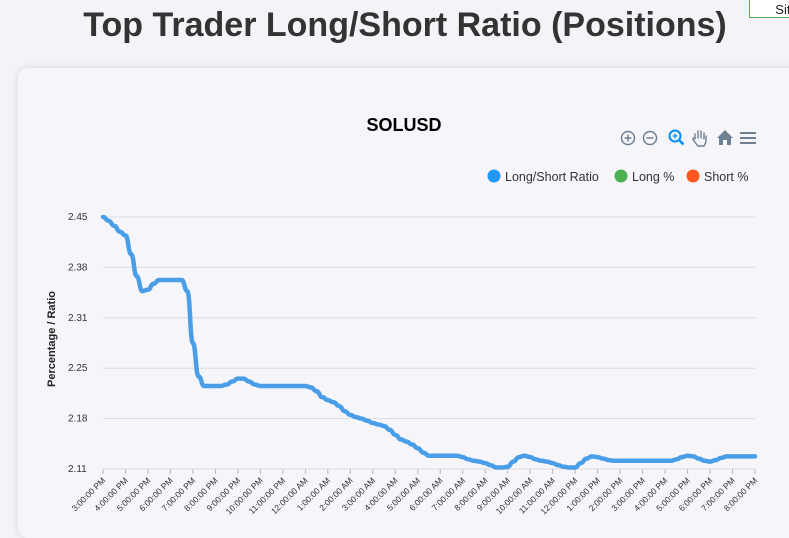 Image resolution: width=789 pixels, height=538 pixels. Describe the element at coordinates (748, 138) in the screenshot. I see `menu-icon` at that location.